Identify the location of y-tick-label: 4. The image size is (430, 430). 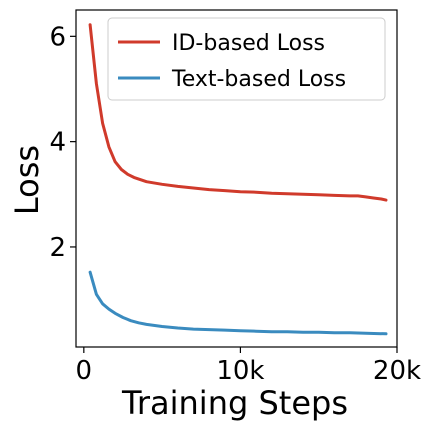
(57, 143).